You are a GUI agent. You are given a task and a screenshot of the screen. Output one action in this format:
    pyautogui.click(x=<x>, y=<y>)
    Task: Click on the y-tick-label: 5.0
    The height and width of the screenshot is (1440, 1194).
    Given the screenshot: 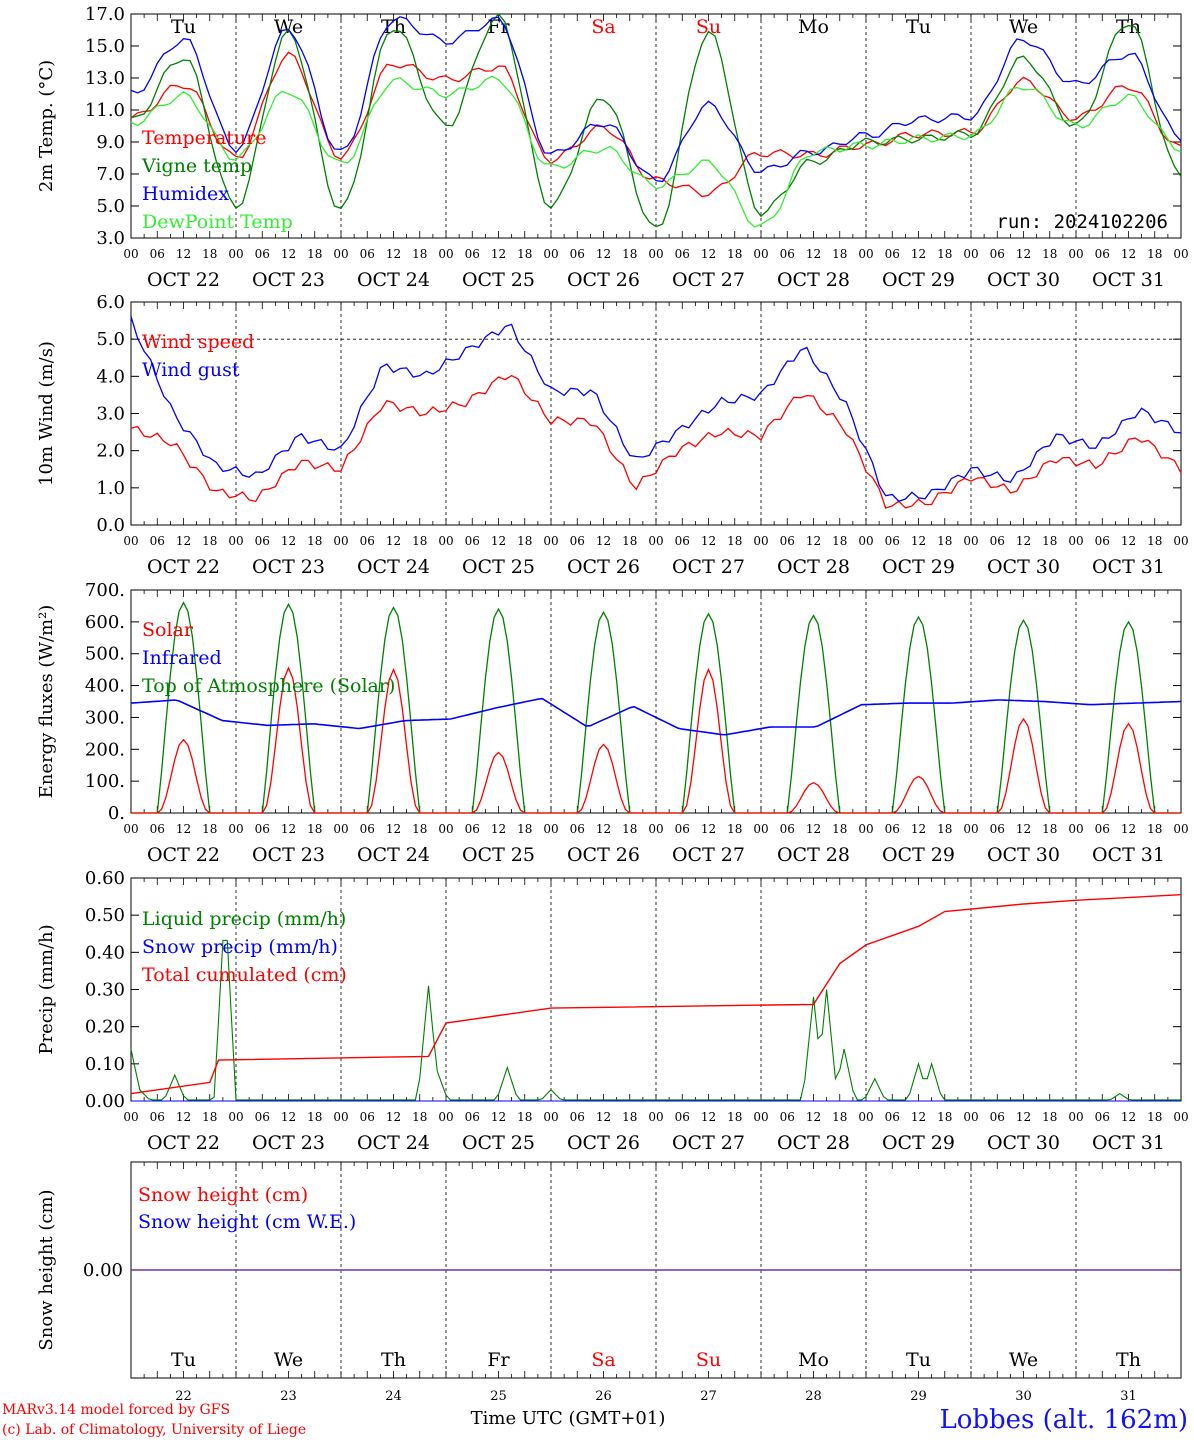 What is the action you would take?
    pyautogui.click(x=110, y=339)
    